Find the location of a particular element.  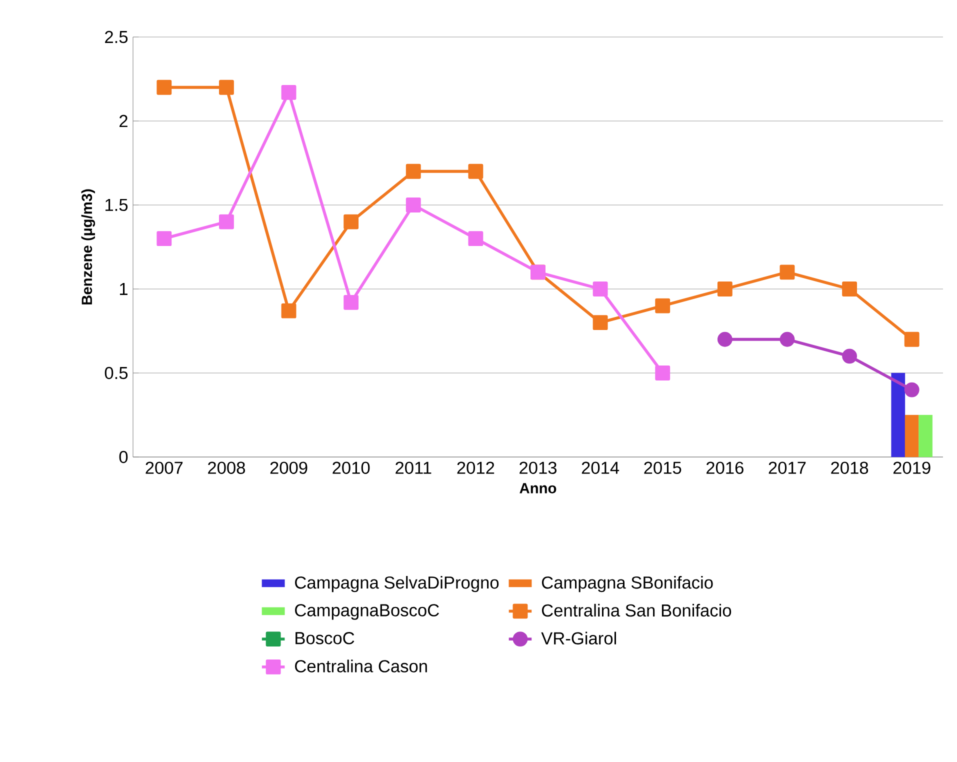

x-tick-label: 2015 is located at coordinates (663, 468).